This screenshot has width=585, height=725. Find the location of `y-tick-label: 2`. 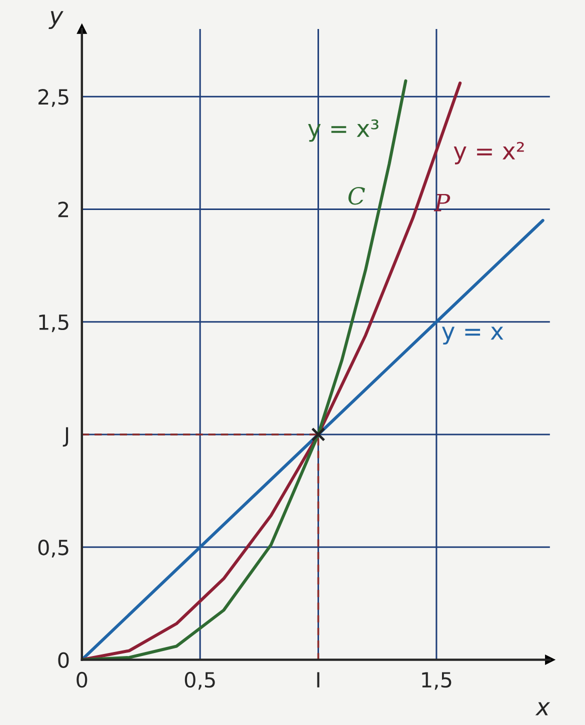

y-tick-label: 2 is located at coordinates (63, 210).